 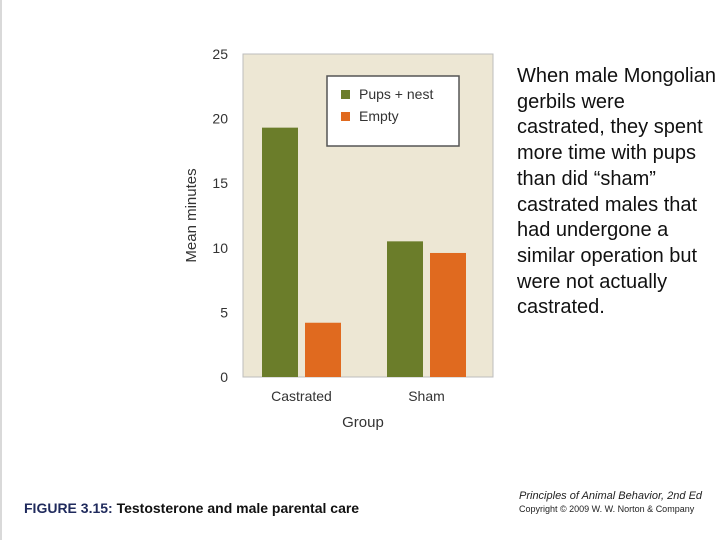 What do you see at coordinates (280, 252) in the screenshot?
I see `bar-castrated-pups-nest` at bounding box center [280, 252].